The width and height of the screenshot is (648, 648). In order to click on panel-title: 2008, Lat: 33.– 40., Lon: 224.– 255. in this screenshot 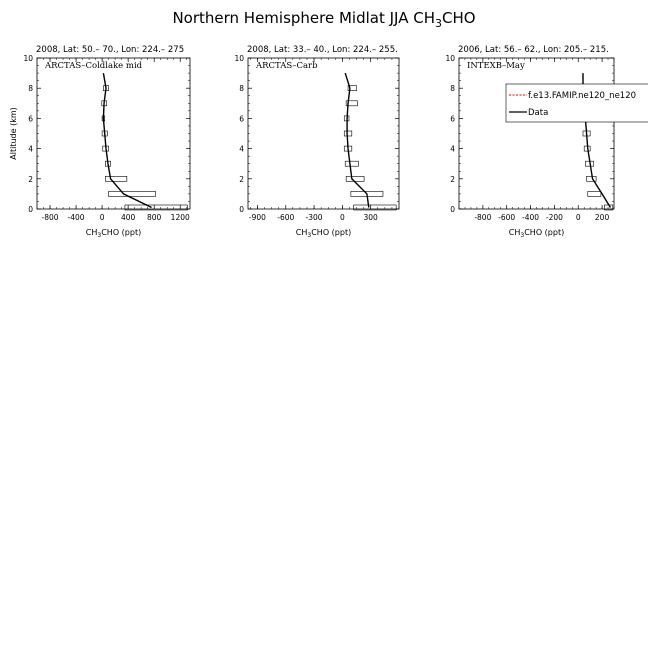, I will do `click(322, 50)`.